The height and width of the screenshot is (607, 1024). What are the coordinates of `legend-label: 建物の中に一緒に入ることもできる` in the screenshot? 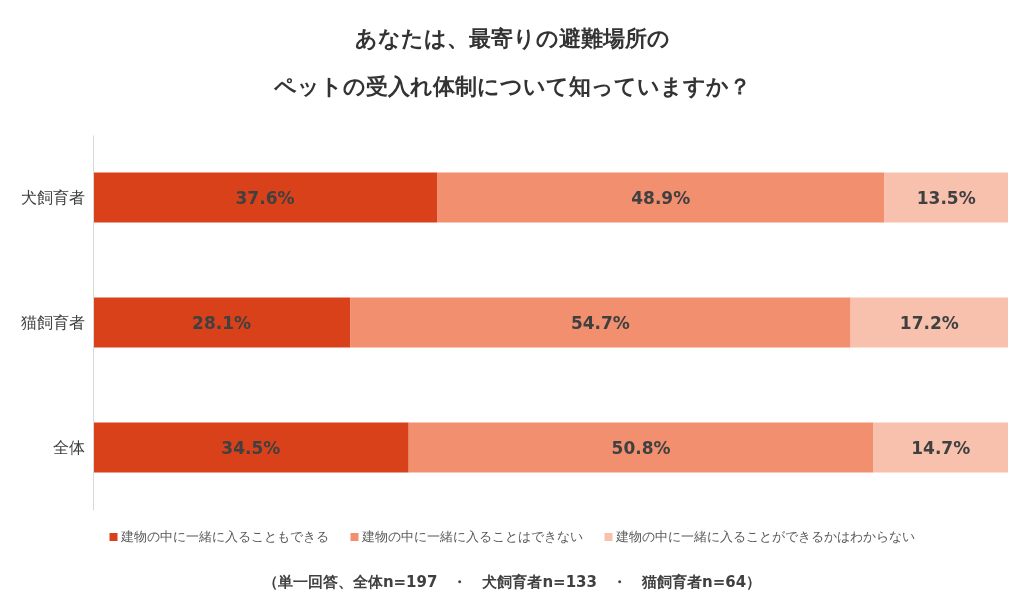 It's located at (224, 536).